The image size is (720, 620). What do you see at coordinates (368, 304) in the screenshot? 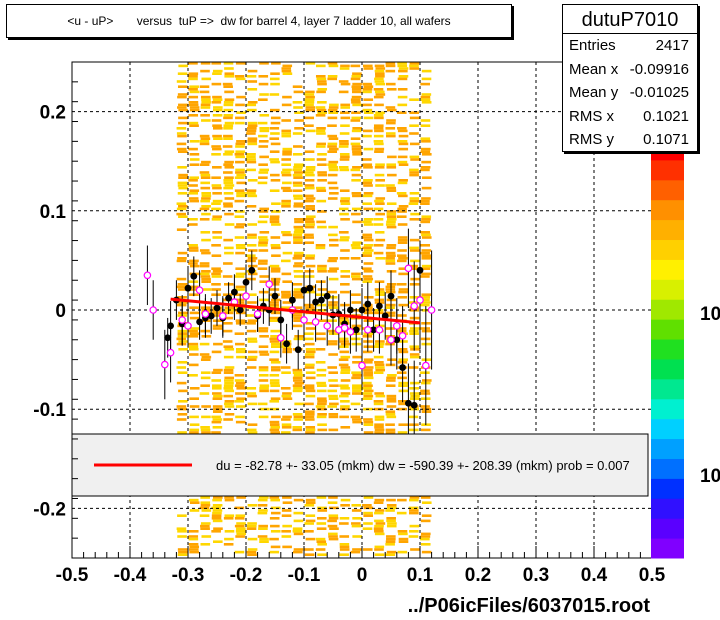
I see `data-point-black` at bounding box center [368, 304].